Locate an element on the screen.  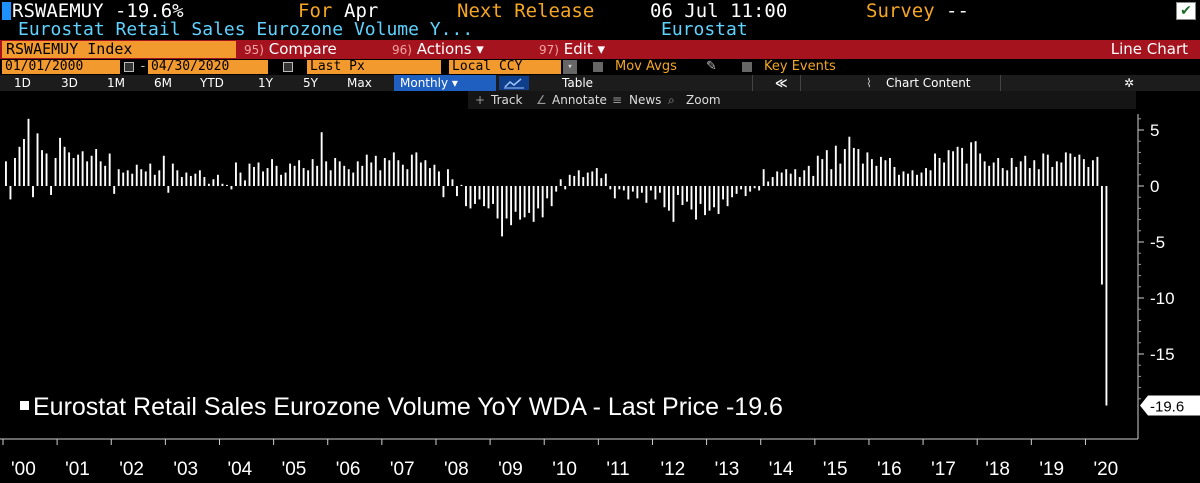
chart-type-label: Line Chart is located at coordinates (1149, 49).